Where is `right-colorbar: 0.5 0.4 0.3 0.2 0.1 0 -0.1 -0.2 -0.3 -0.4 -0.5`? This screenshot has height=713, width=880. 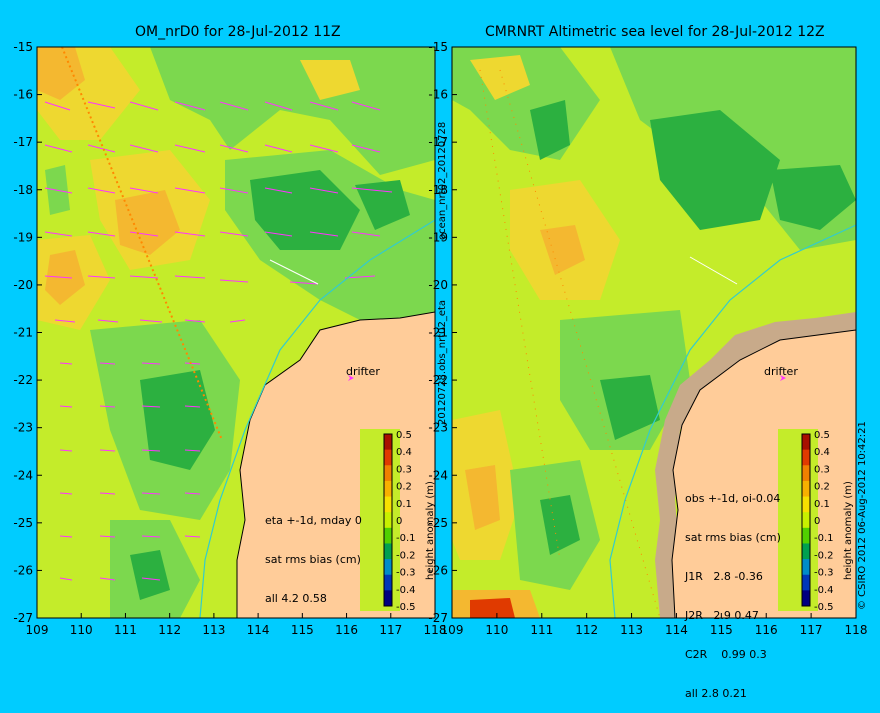
right-colorbar: 0.5 0.4 0.3 0.2 0.1 0 -0.1 -0.2 -0.3 -0.4 -0.5 is located at coordinates (806, 521).